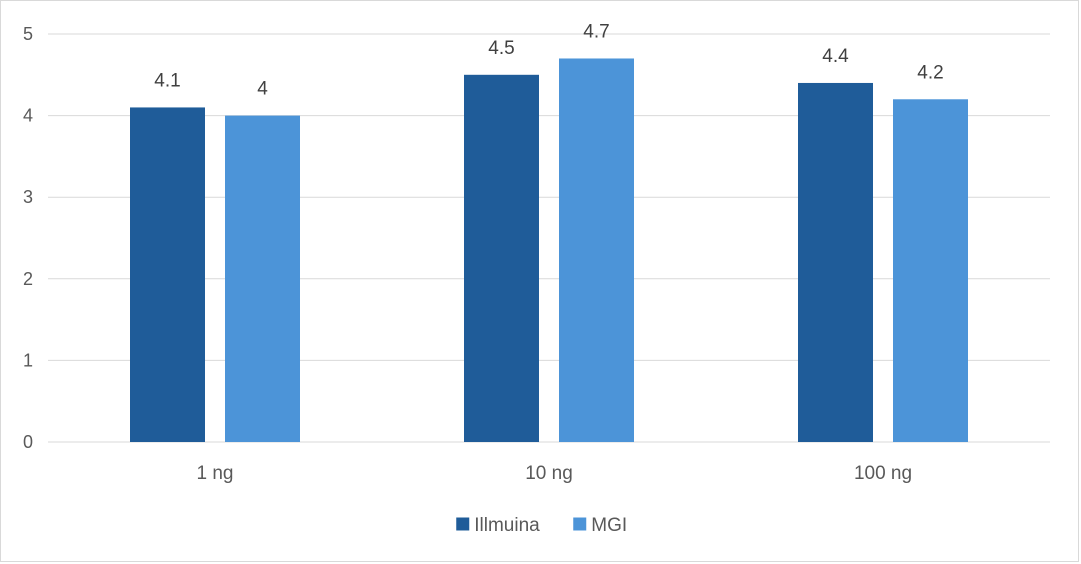 This screenshot has width=1081, height=564. What do you see at coordinates (609, 525) in the screenshot?
I see `legend-label: MGI` at bounding box center [609, 525].